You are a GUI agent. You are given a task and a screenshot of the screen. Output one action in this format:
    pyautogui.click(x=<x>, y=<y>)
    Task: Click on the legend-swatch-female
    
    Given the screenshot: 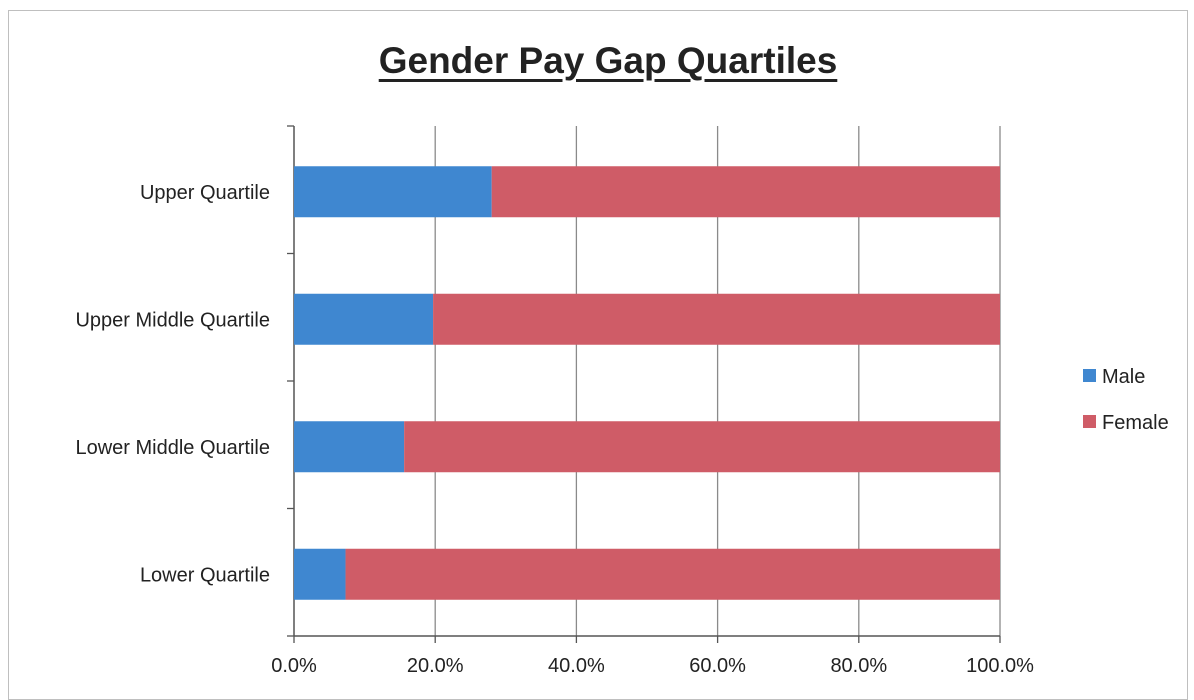 What is the action you would take?
    pyautogui.click(x=1089, y=421)
    